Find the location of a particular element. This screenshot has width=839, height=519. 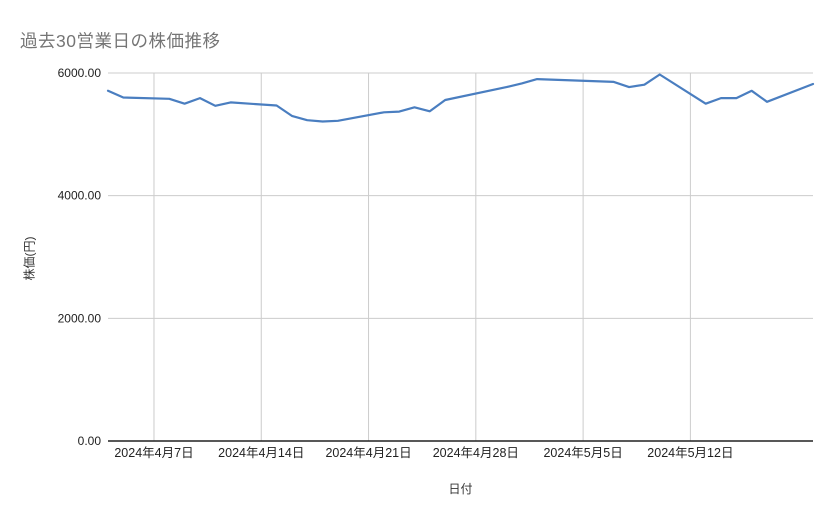

y-tick-label: 6000.00 is located at coordinates (80, 73).